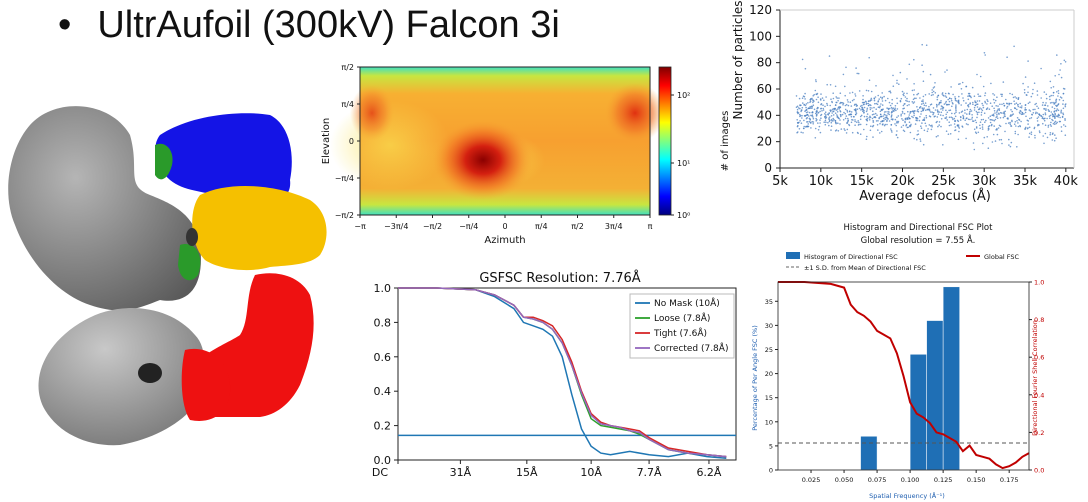  What do you see at coordinates (769, 350) in the screenshot?
I see `dfsc-y-tick-label: 25` at bounding box center [769, 350].